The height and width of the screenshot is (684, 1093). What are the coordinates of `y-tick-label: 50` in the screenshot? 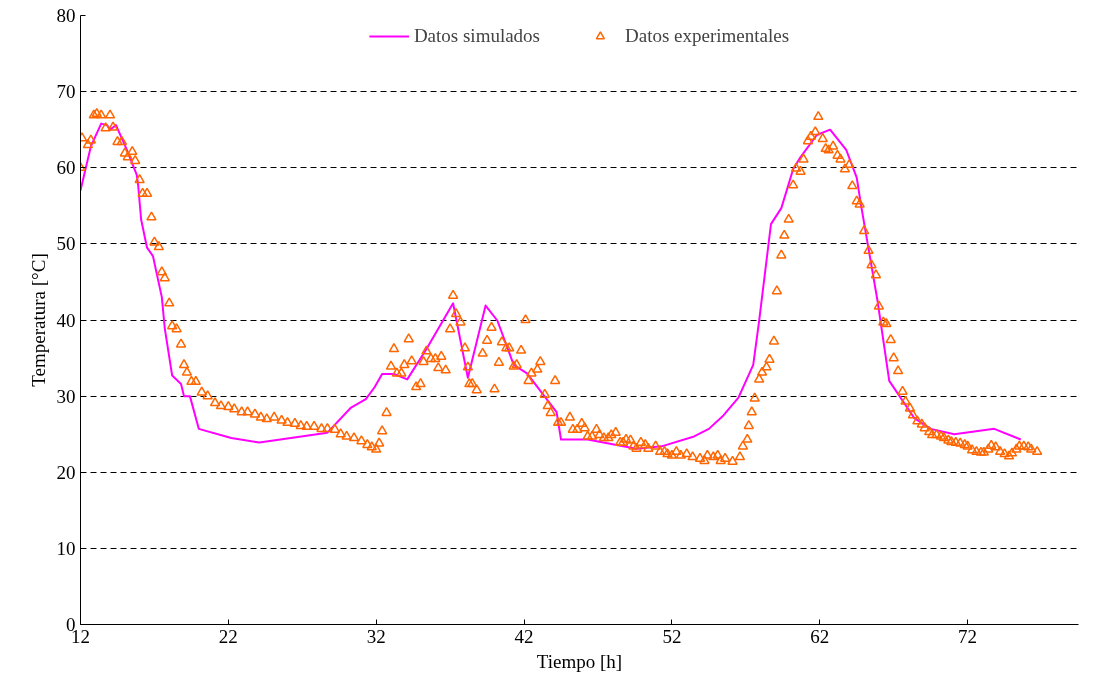 It's located at (66, 244).